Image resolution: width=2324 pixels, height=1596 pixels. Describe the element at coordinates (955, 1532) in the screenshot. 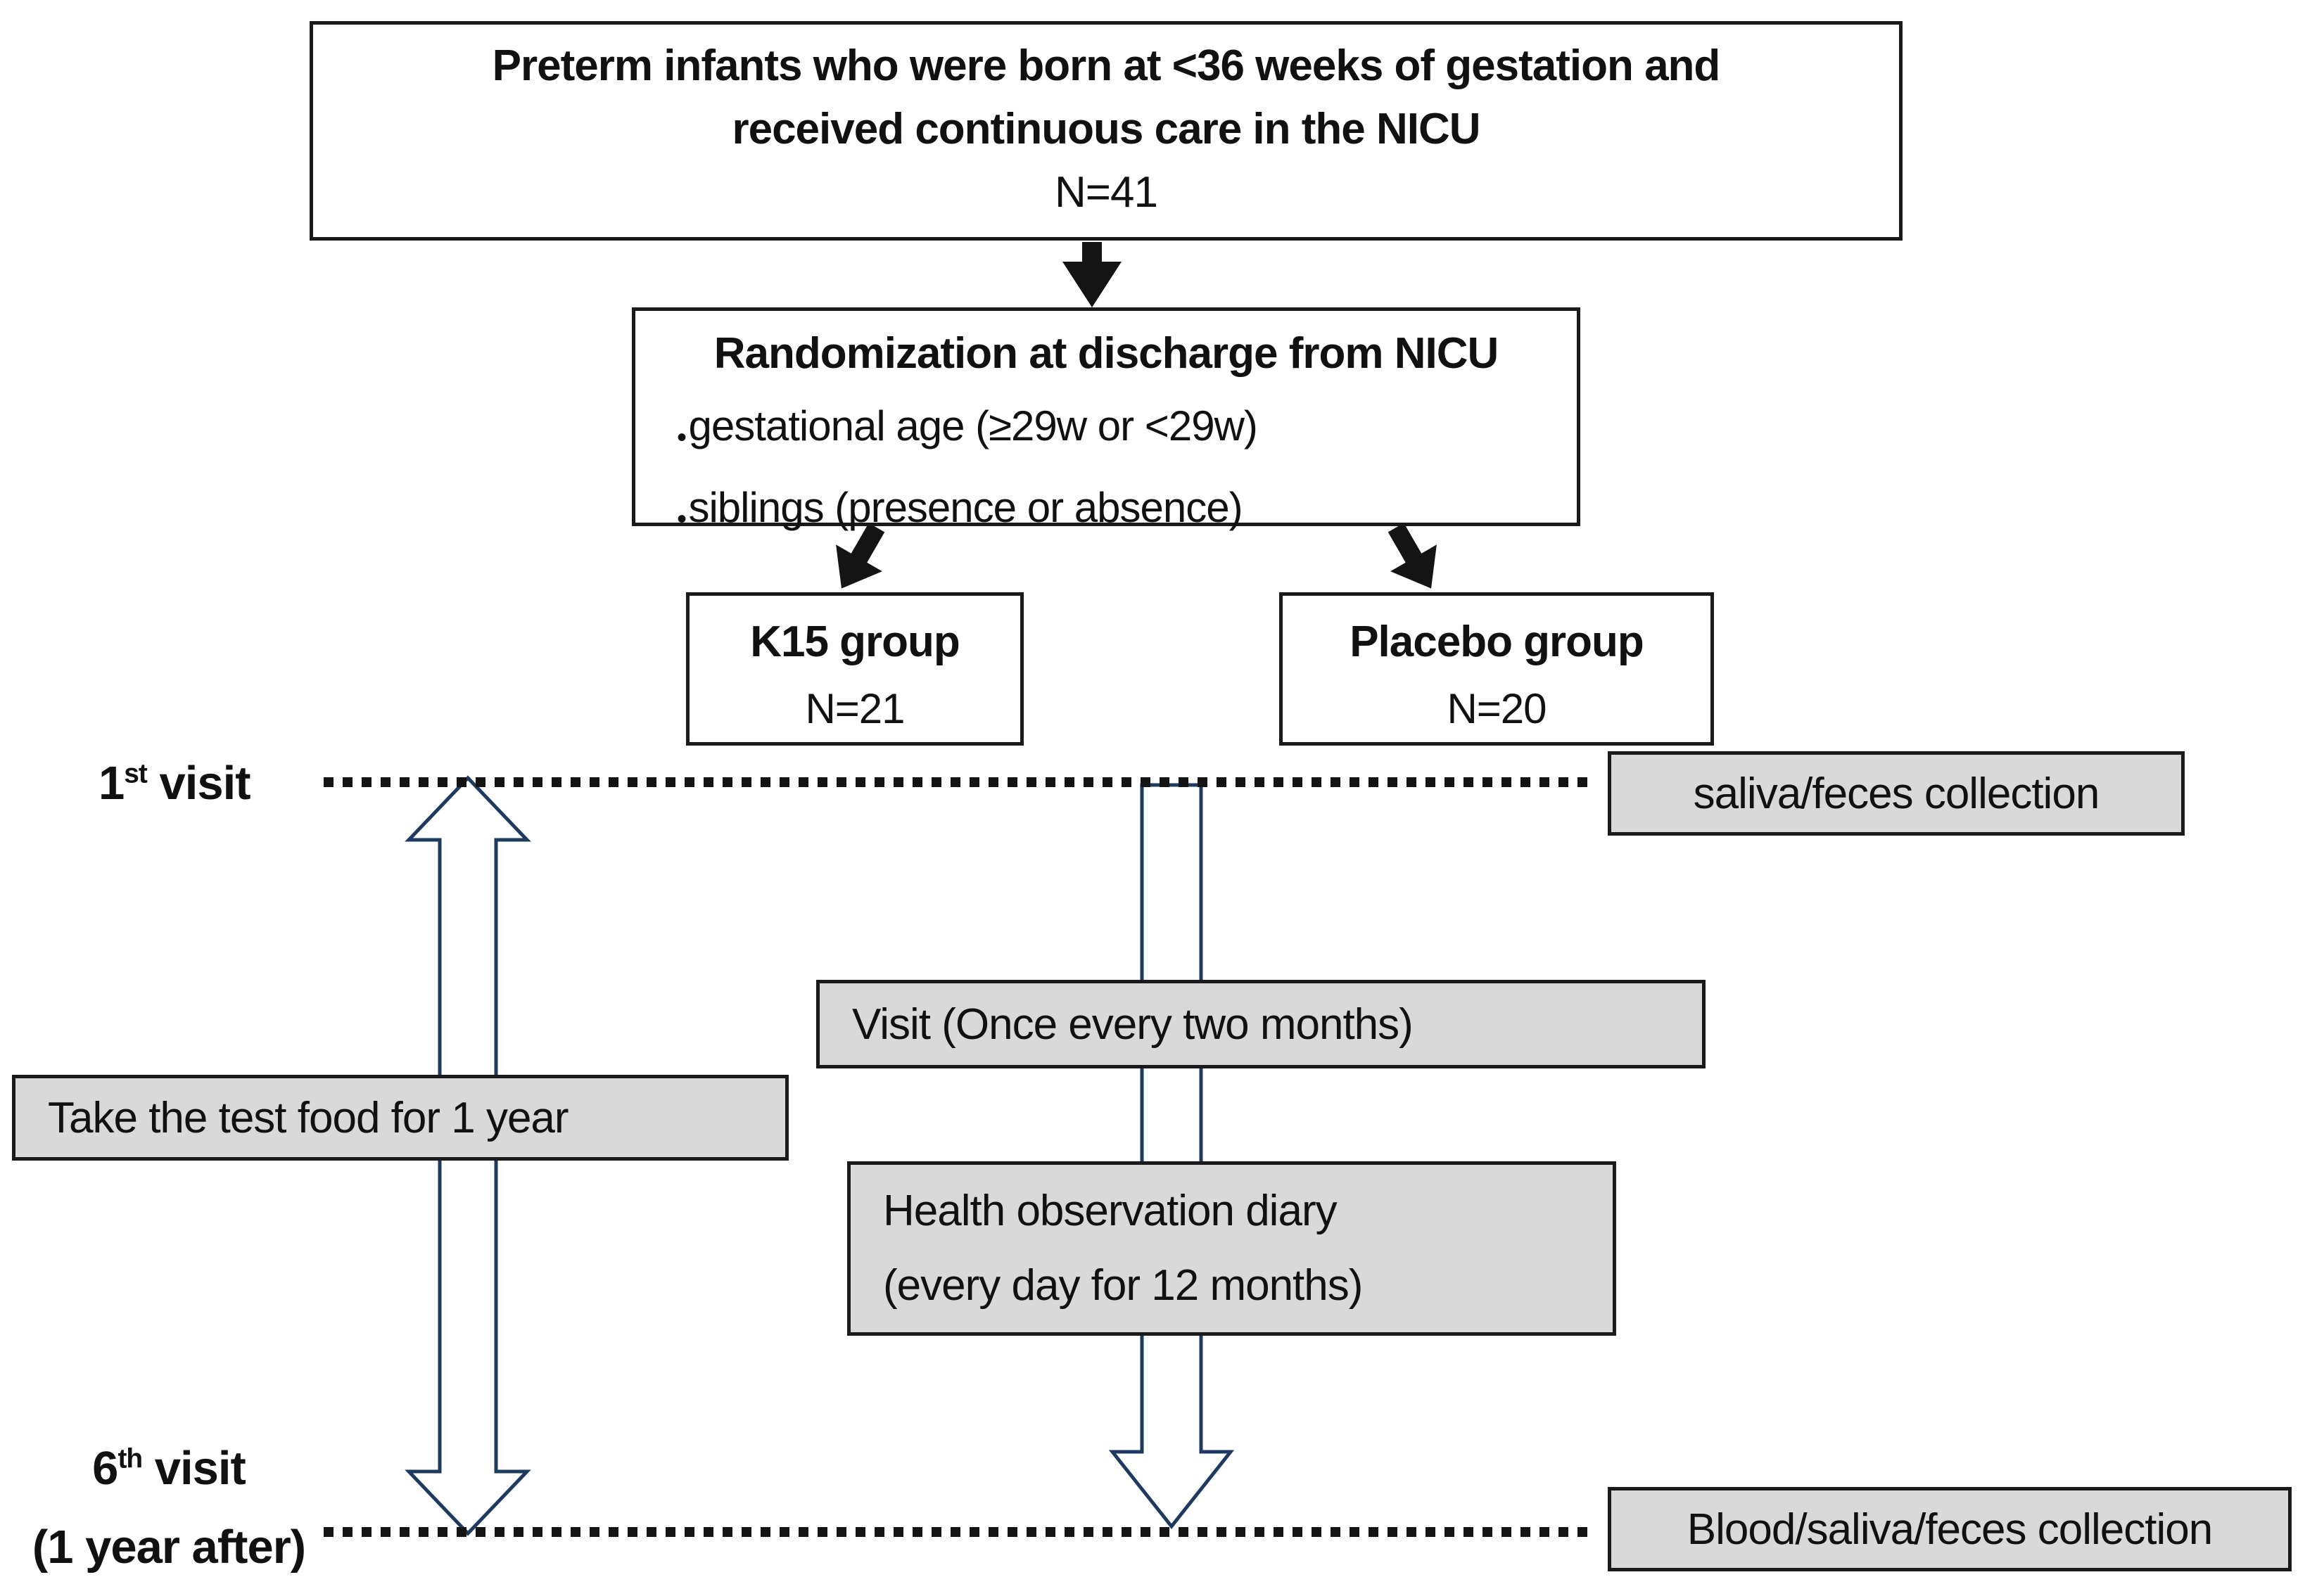

I see `visit6-dotted-line` at that location.